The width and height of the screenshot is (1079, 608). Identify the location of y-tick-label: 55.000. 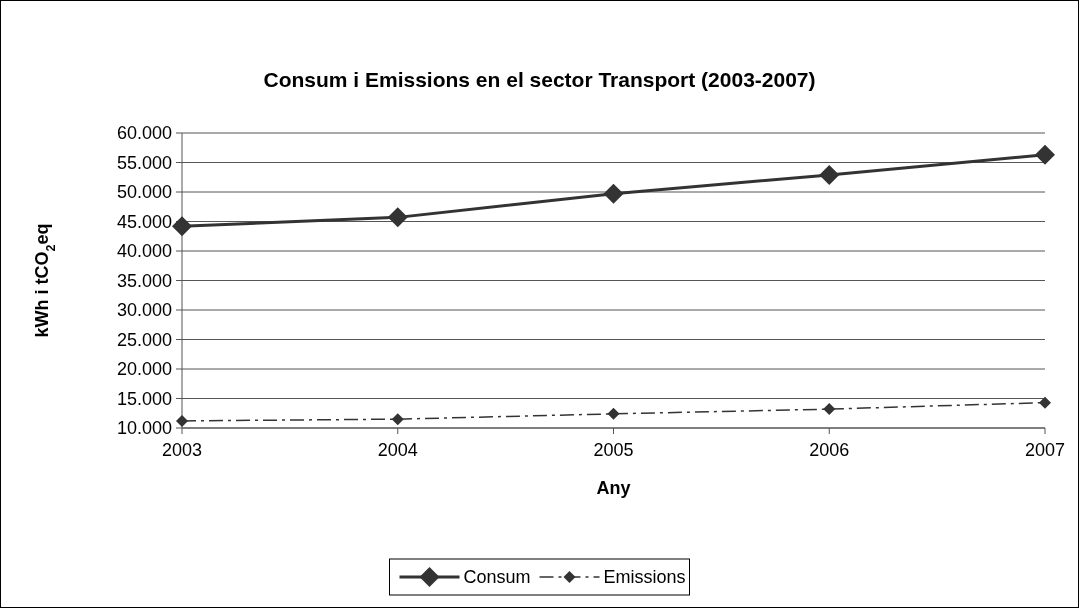
(144, 162).